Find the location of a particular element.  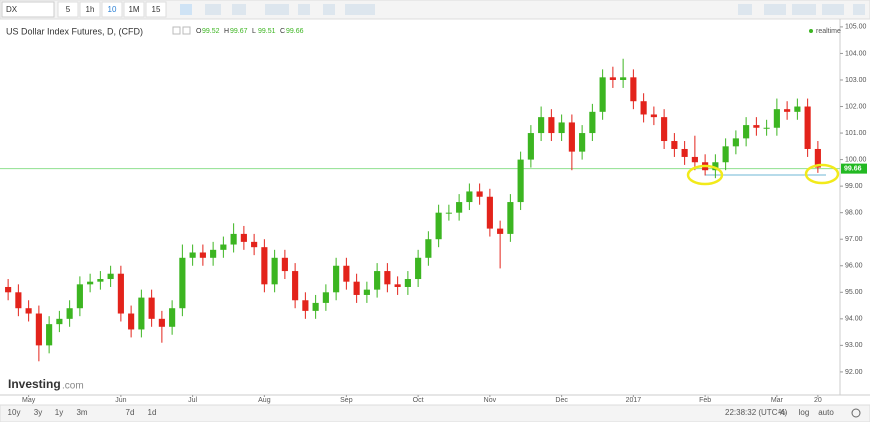

y-tick-label: 98.00 is located at coordinates (854, 213).